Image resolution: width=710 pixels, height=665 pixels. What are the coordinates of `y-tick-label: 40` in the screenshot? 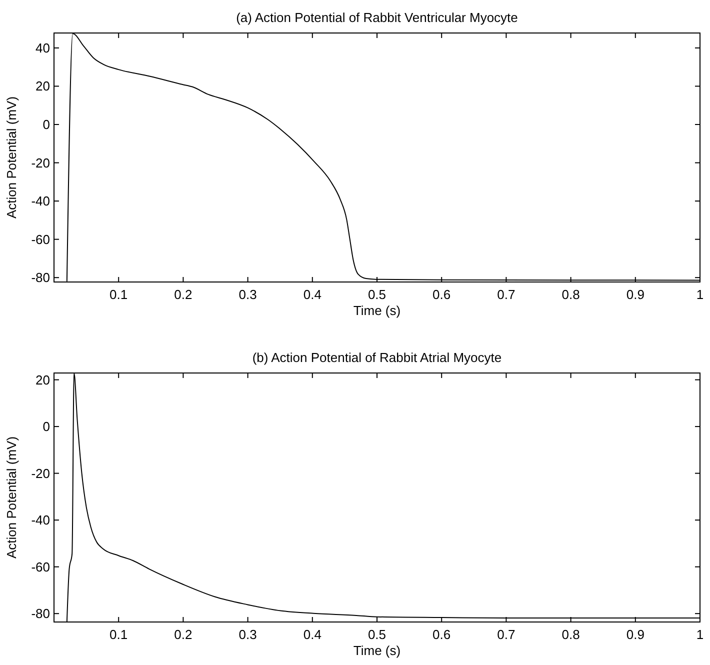 It's located at (43, 48).